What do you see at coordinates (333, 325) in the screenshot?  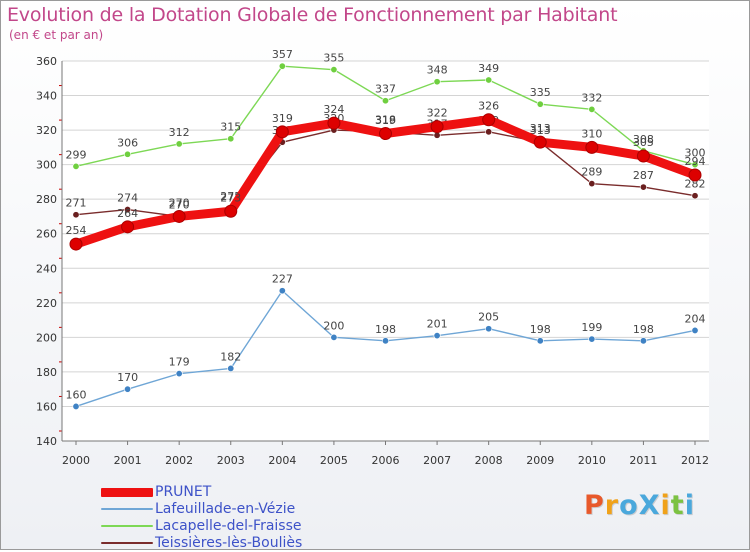 I see `data-label: 200` at bounding box center [333, 325].